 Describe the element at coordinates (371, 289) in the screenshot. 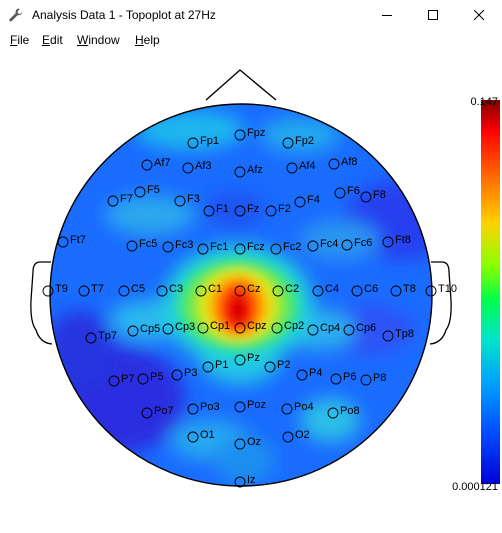

I see `electrode-label-c6: C6` at that location.